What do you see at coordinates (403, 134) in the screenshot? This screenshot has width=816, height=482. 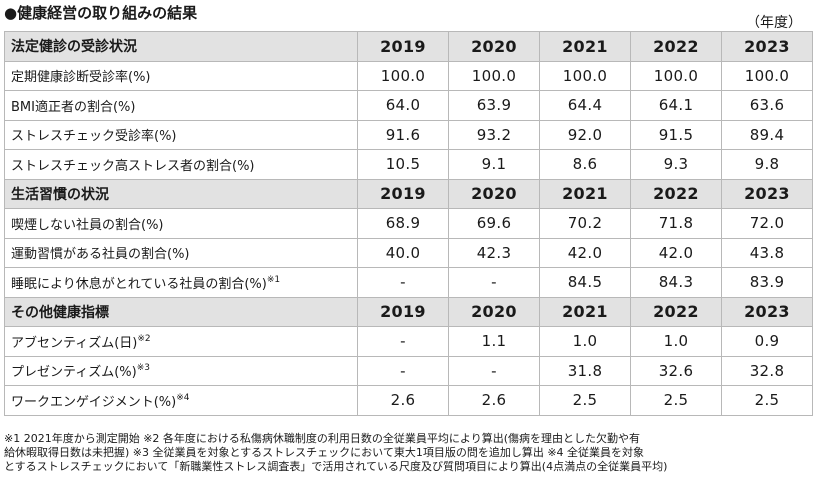 I see `value-cell: 91.6` at bounding box center [403, 134].